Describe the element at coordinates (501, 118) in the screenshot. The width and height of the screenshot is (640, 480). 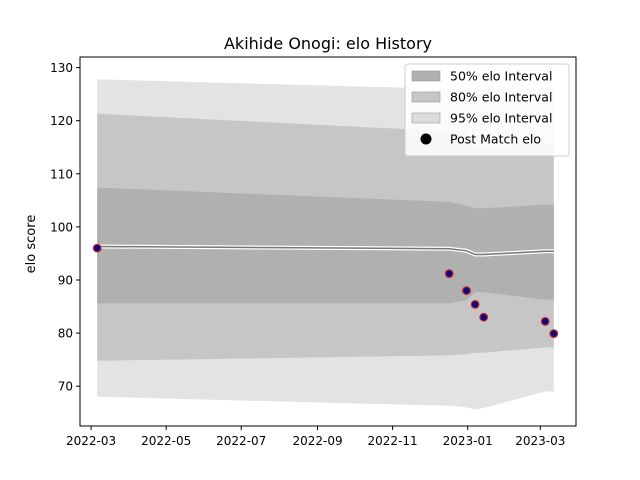
I see `legend-label: 95% elo Interval` at that location.